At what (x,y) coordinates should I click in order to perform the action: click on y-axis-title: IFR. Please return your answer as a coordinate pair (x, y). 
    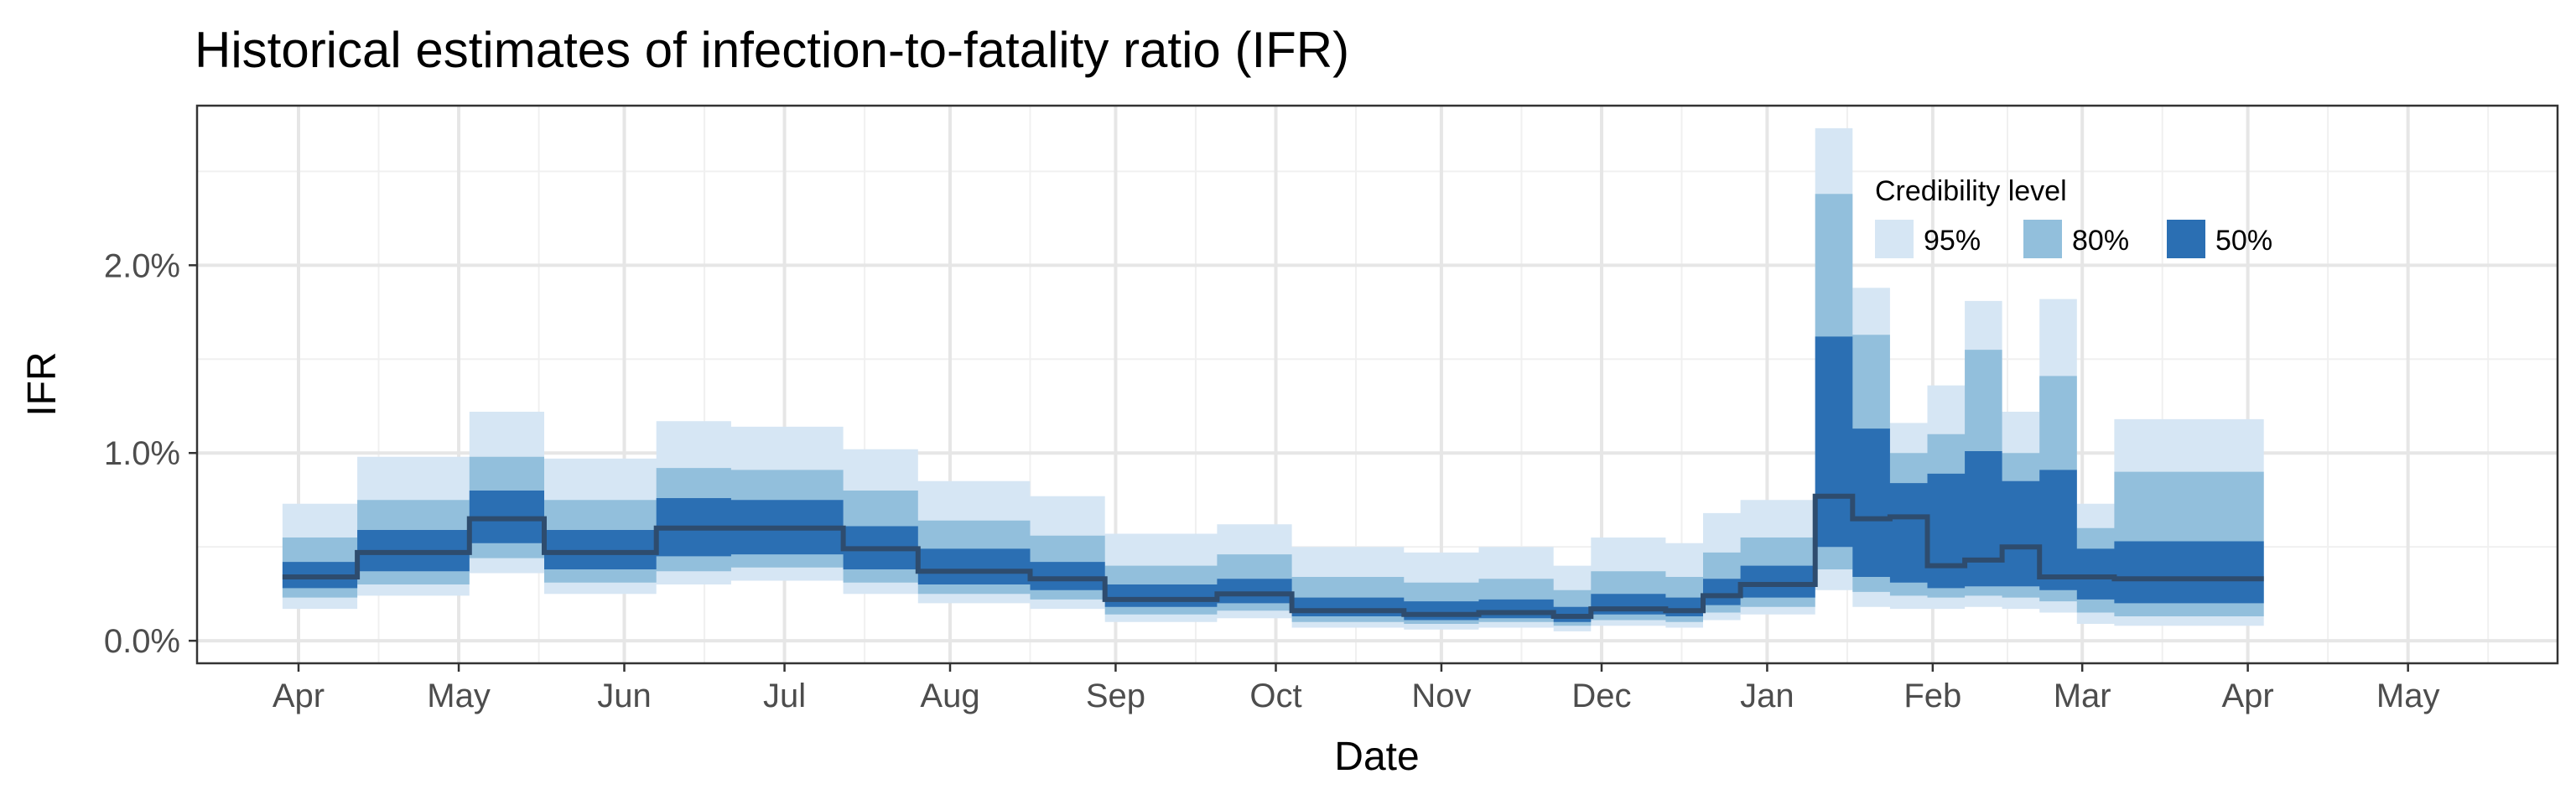
    Looking at the image, I should click on (42, 383).